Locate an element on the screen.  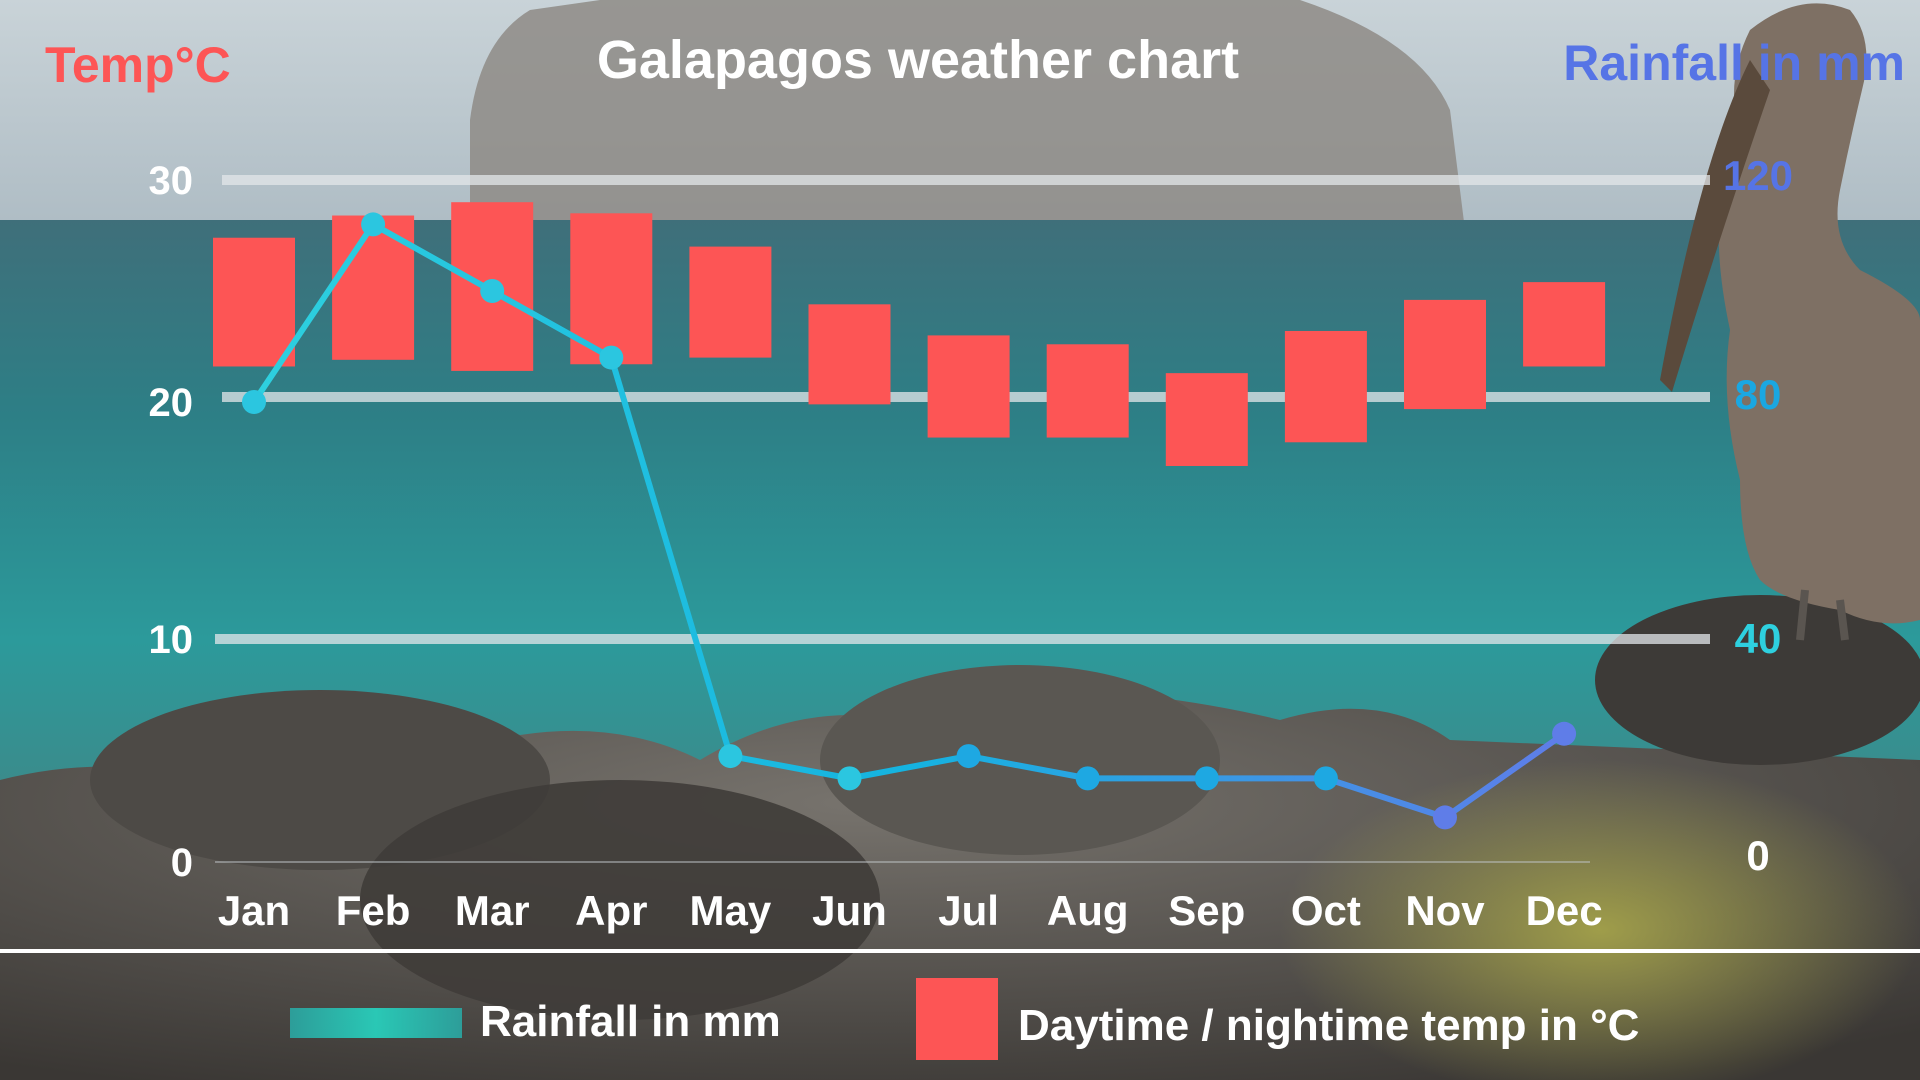
left-axis-label: Temp°C is located at coordinates (138, 65).